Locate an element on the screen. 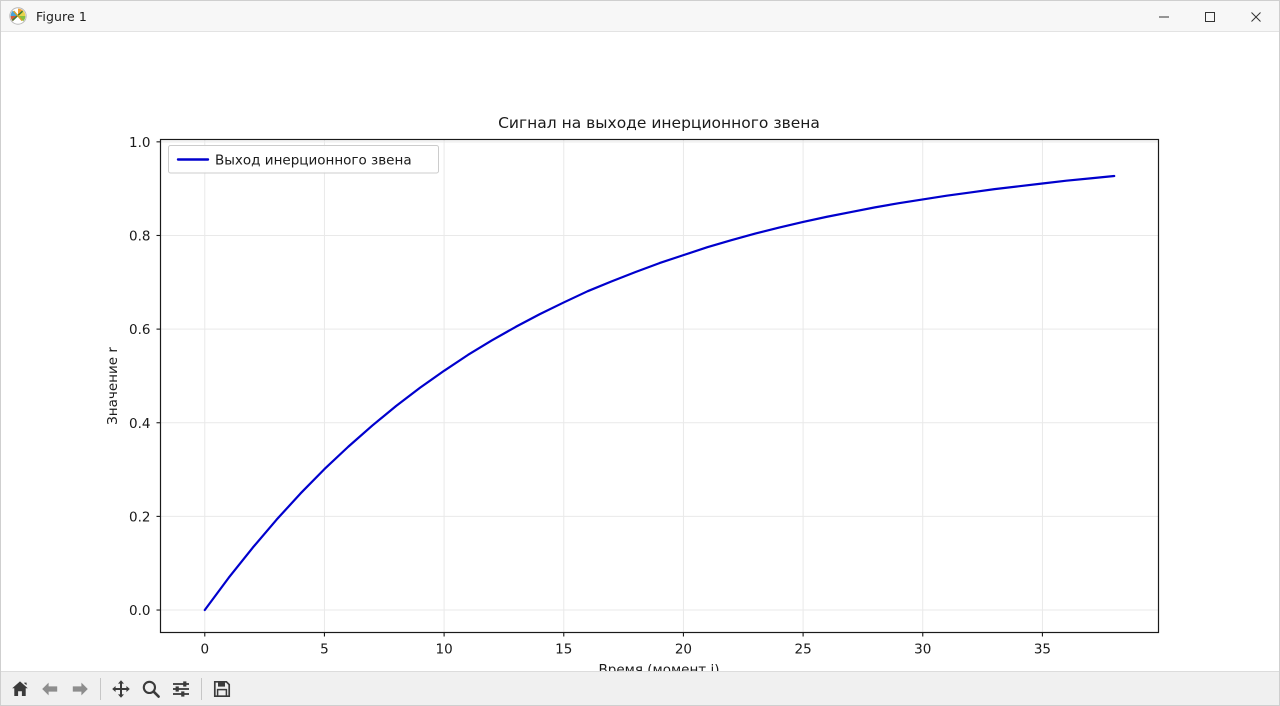  configure-subplots-button is located at coordinates (181, 689).